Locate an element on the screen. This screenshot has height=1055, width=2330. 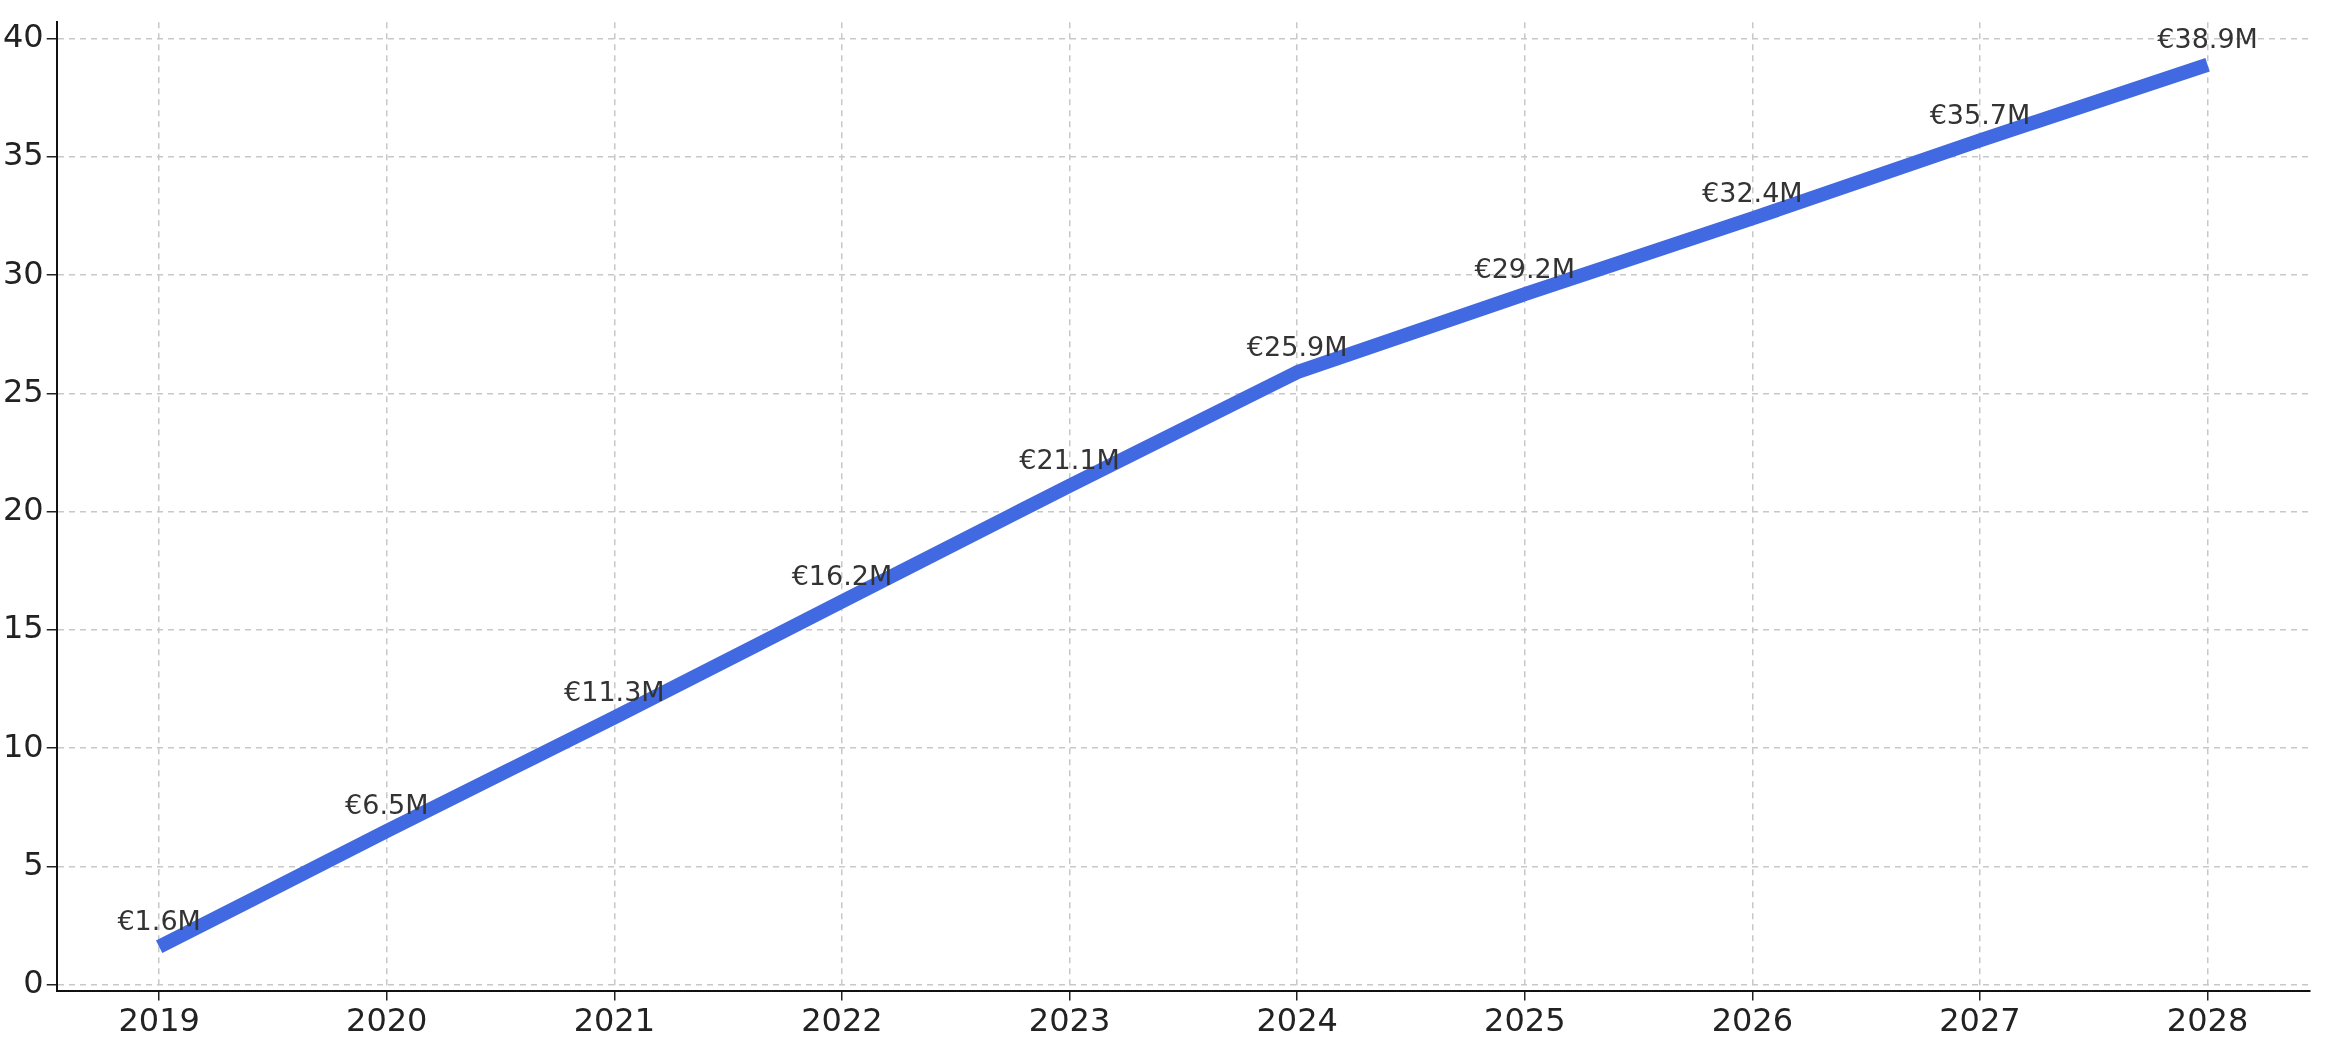
y-tick-label: 40 is located at coordinates (23, 36).